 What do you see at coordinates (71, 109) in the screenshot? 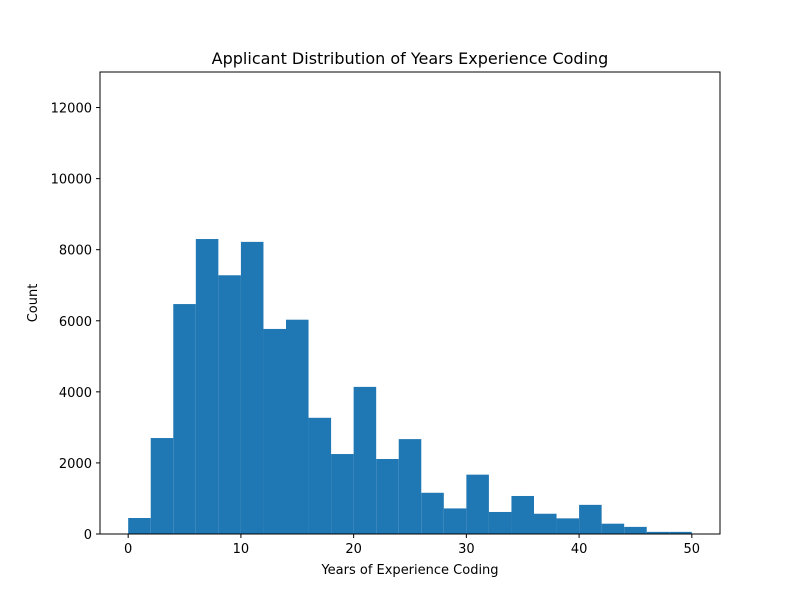
I see `y-tick-label: 12000` at bounding box center [71, 109].